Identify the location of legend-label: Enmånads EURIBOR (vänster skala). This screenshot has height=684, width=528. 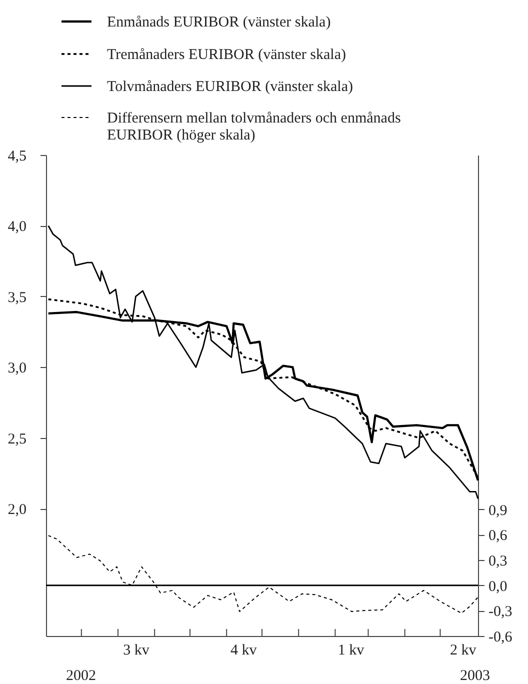
(219, 22).